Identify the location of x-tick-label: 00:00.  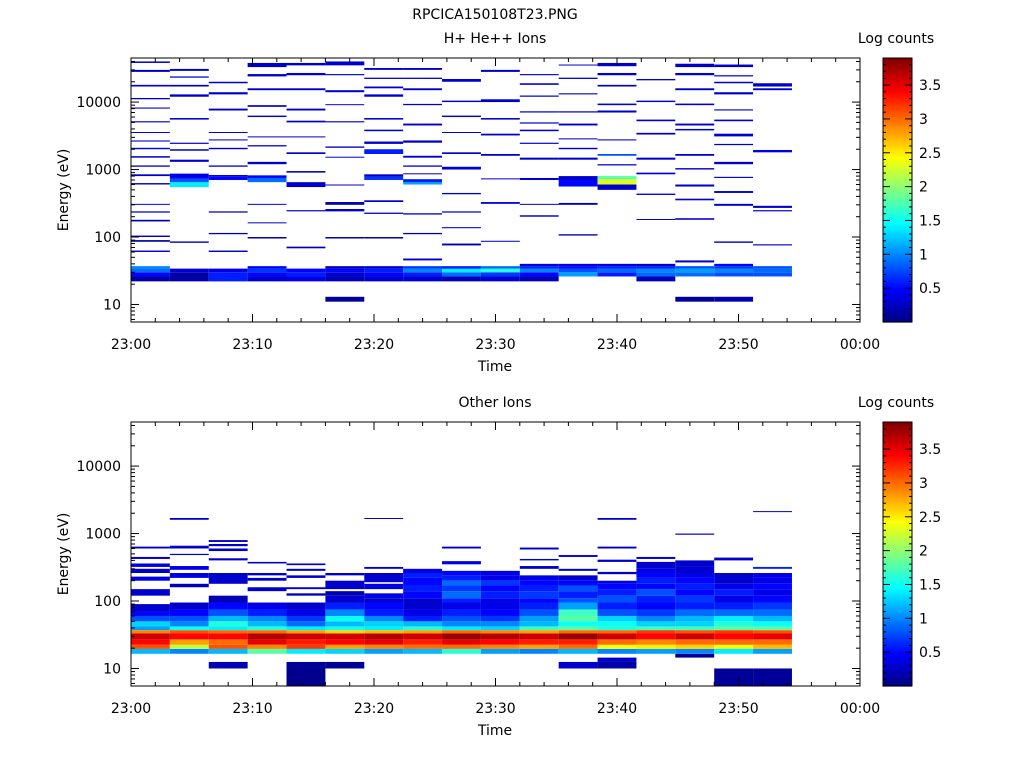
(860, 345).